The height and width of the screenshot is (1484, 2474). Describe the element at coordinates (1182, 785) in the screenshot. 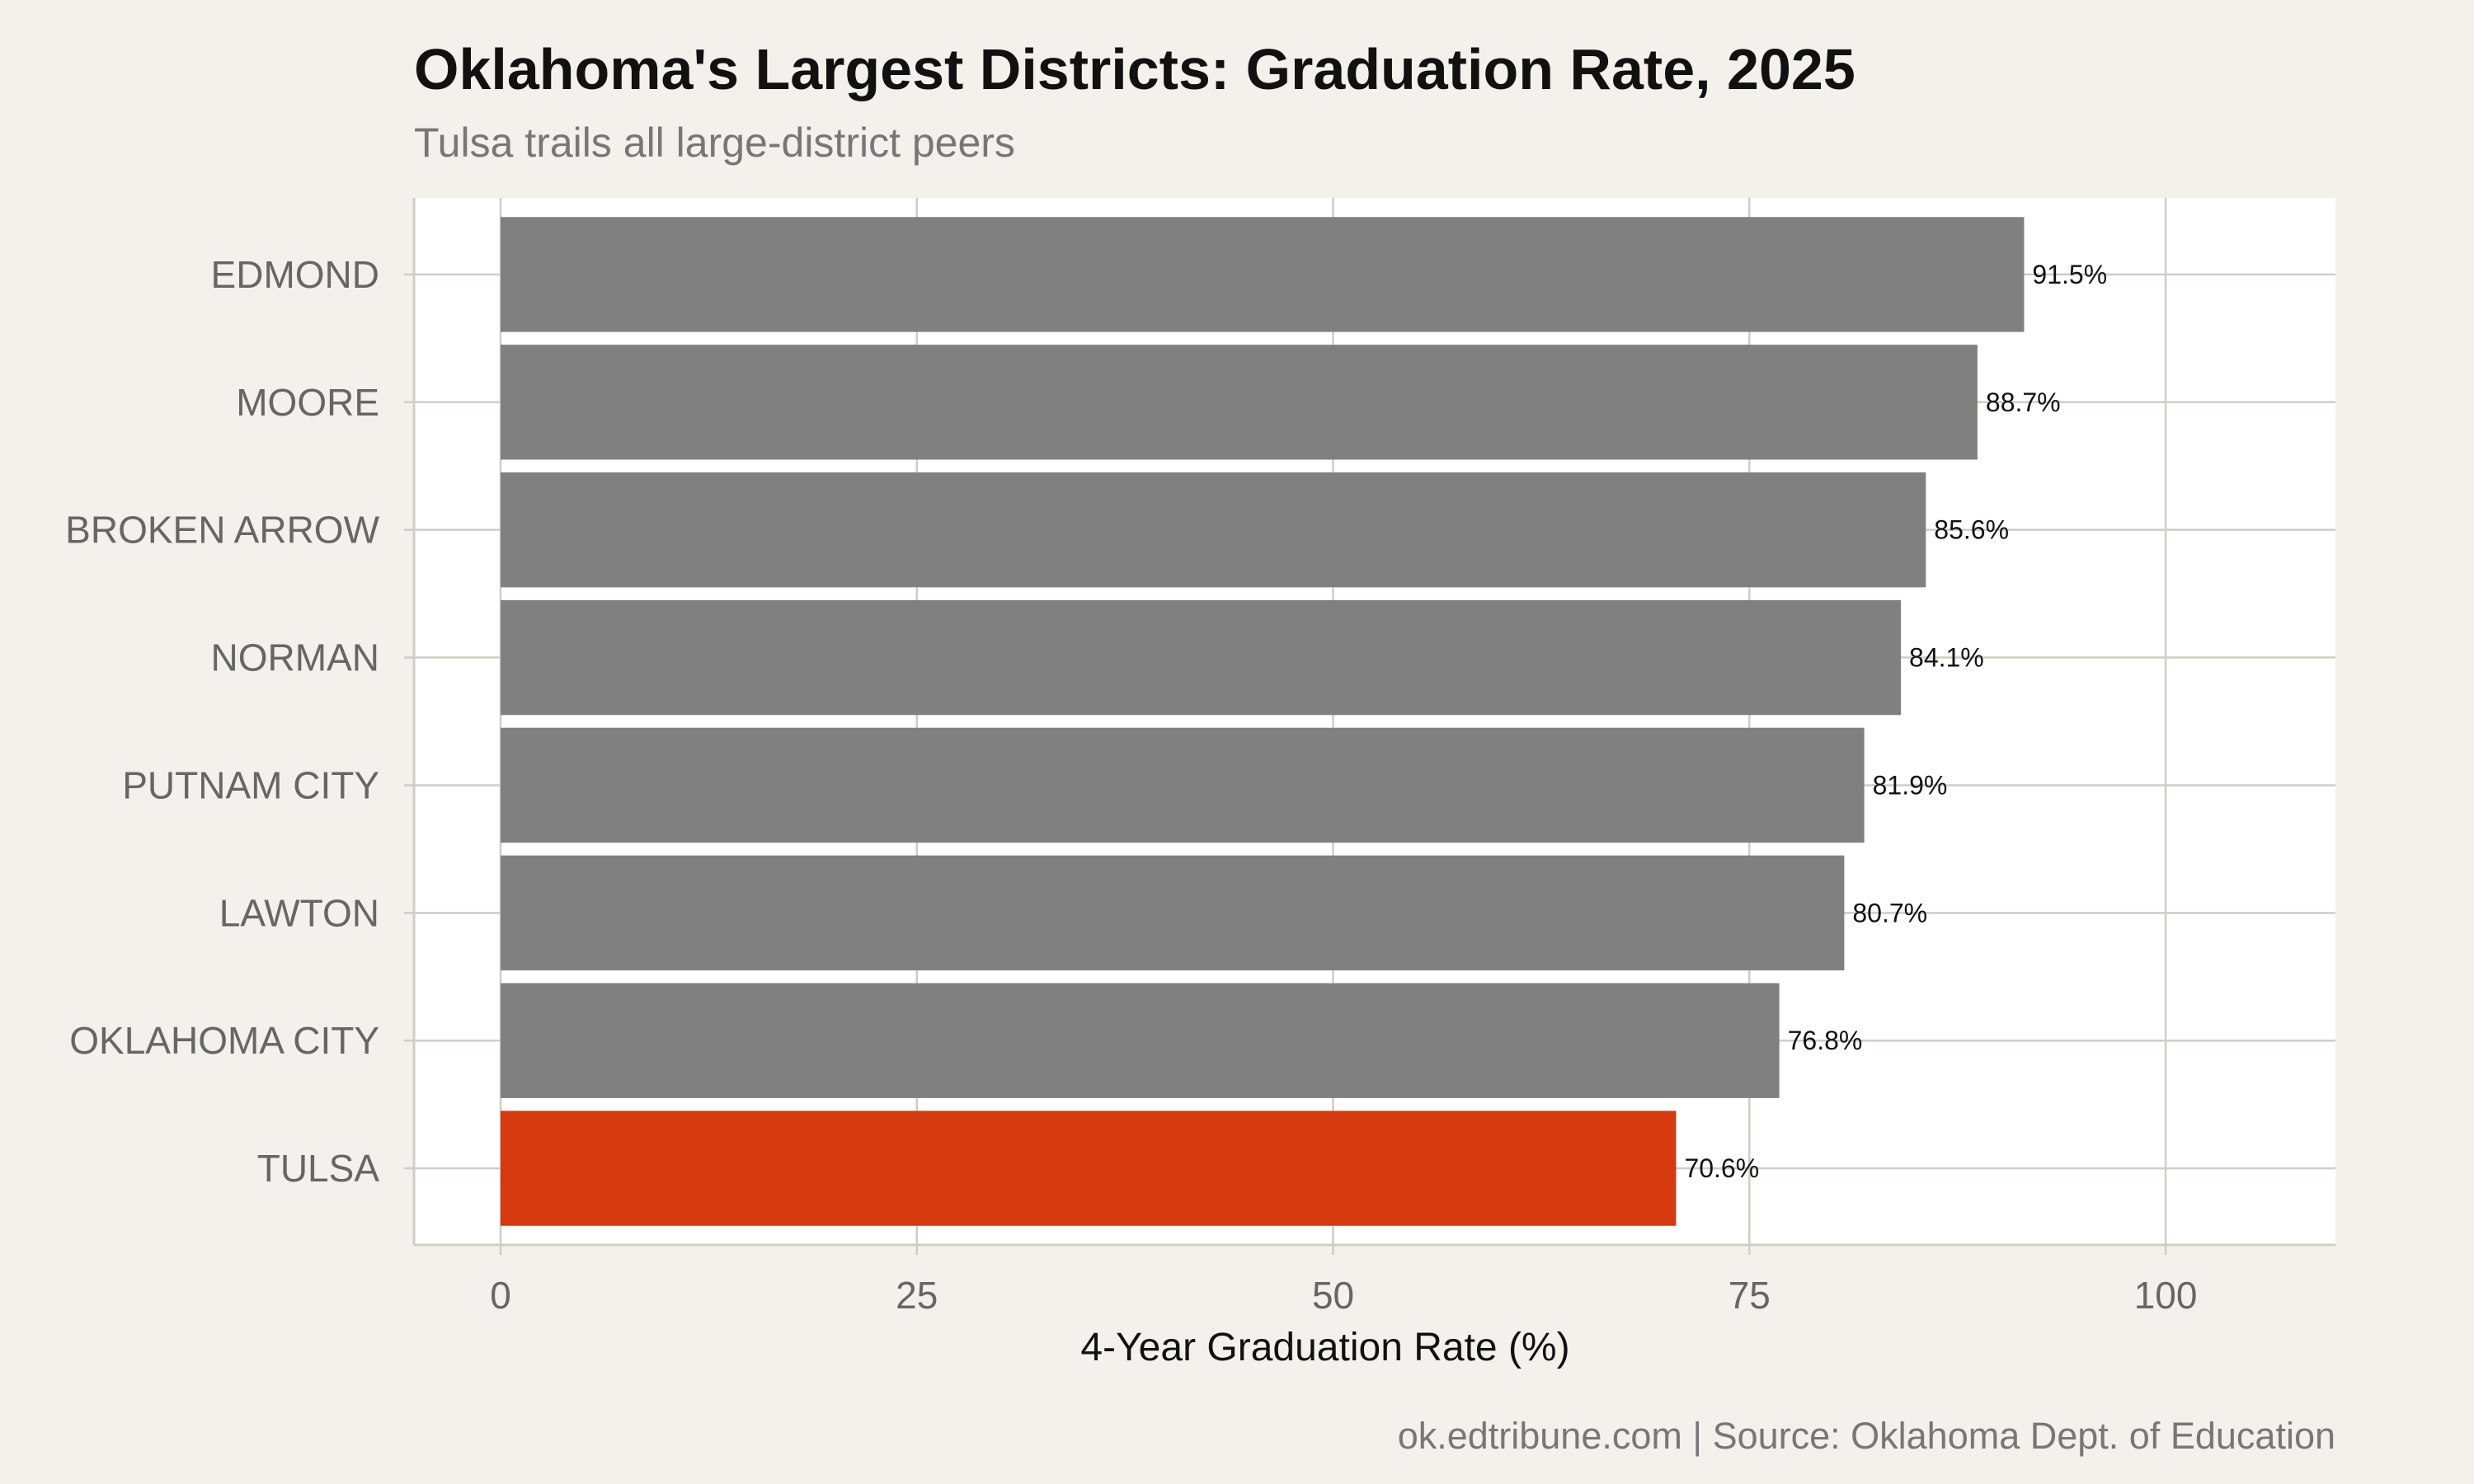

I see `bar-putnam-city` at that location.